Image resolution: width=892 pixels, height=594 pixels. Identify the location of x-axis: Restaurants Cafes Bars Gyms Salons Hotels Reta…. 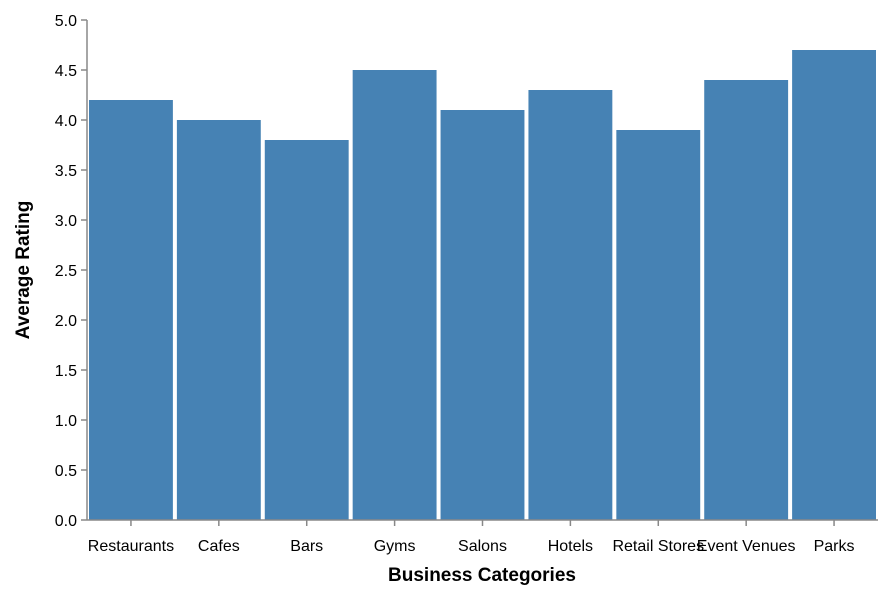
(482, 537).